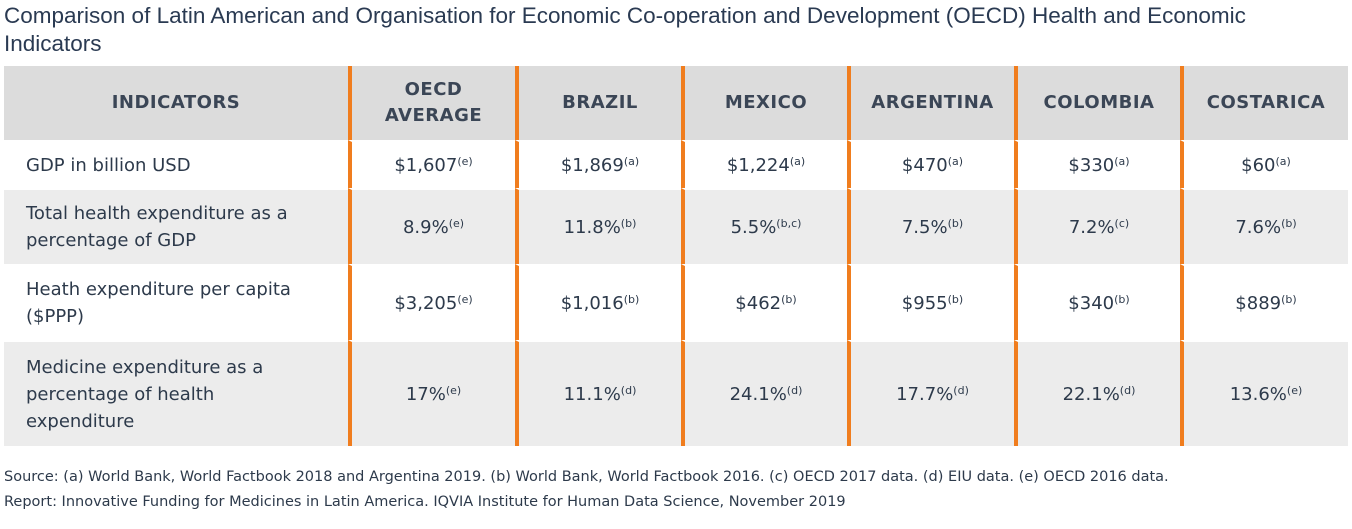 This screenshot has width=1352, height=529. Describe the element at coordinates (1097, 103) in the screenshot. I see `column-header-colombia: COLOMBIA` at that location.